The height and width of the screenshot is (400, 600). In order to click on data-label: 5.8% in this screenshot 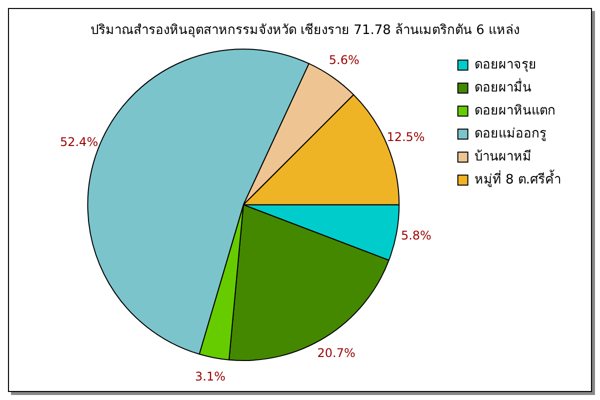, I will do `click(416, 235)`.